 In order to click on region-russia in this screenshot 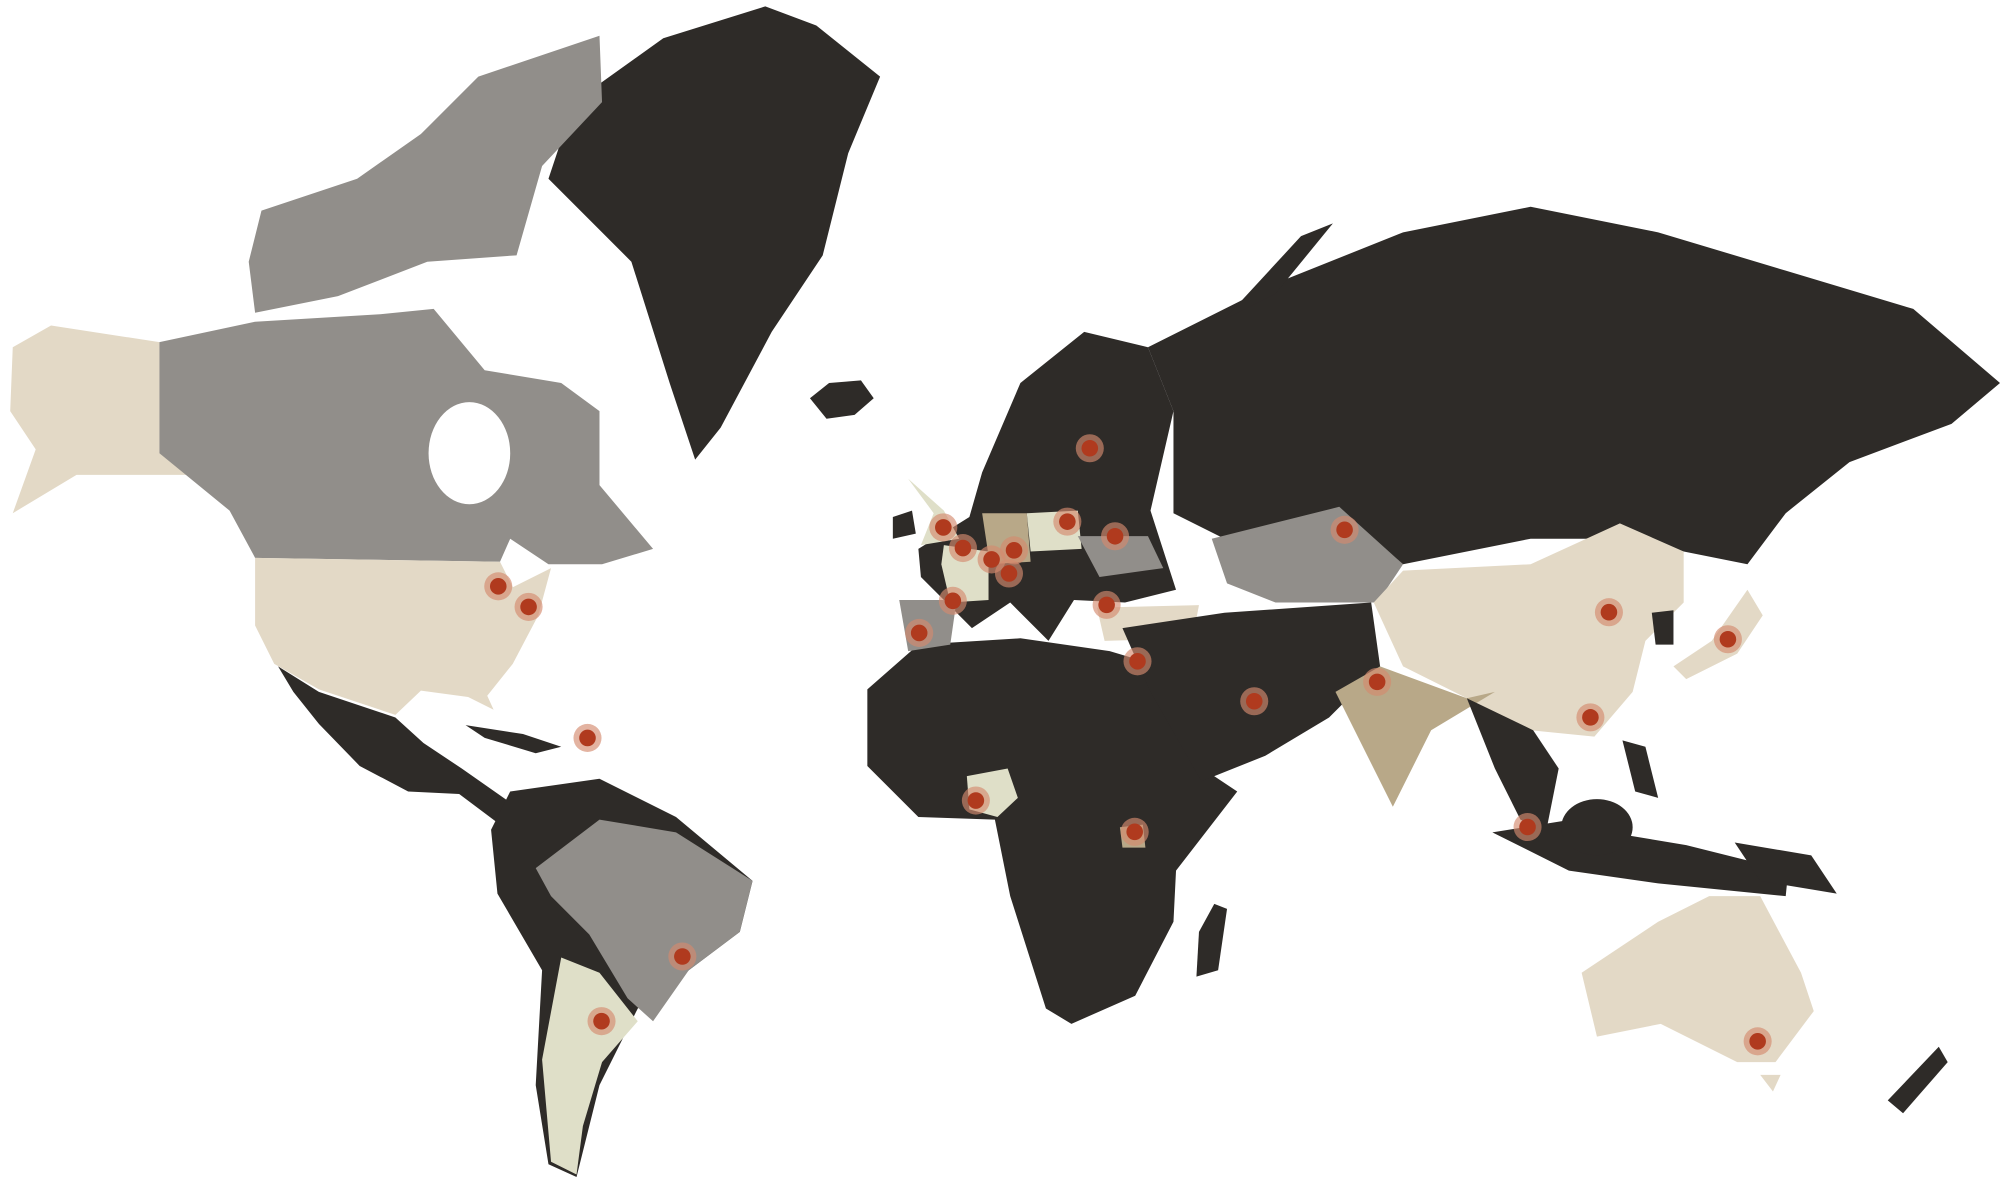, I will do `click(1573, 385)`.